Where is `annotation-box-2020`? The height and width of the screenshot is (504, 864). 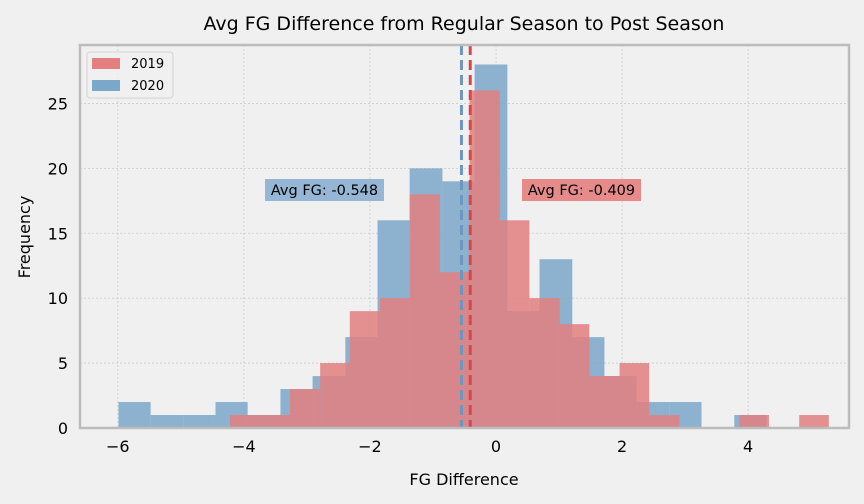
annotation-box-2020 is located at coordinates (324, 190).